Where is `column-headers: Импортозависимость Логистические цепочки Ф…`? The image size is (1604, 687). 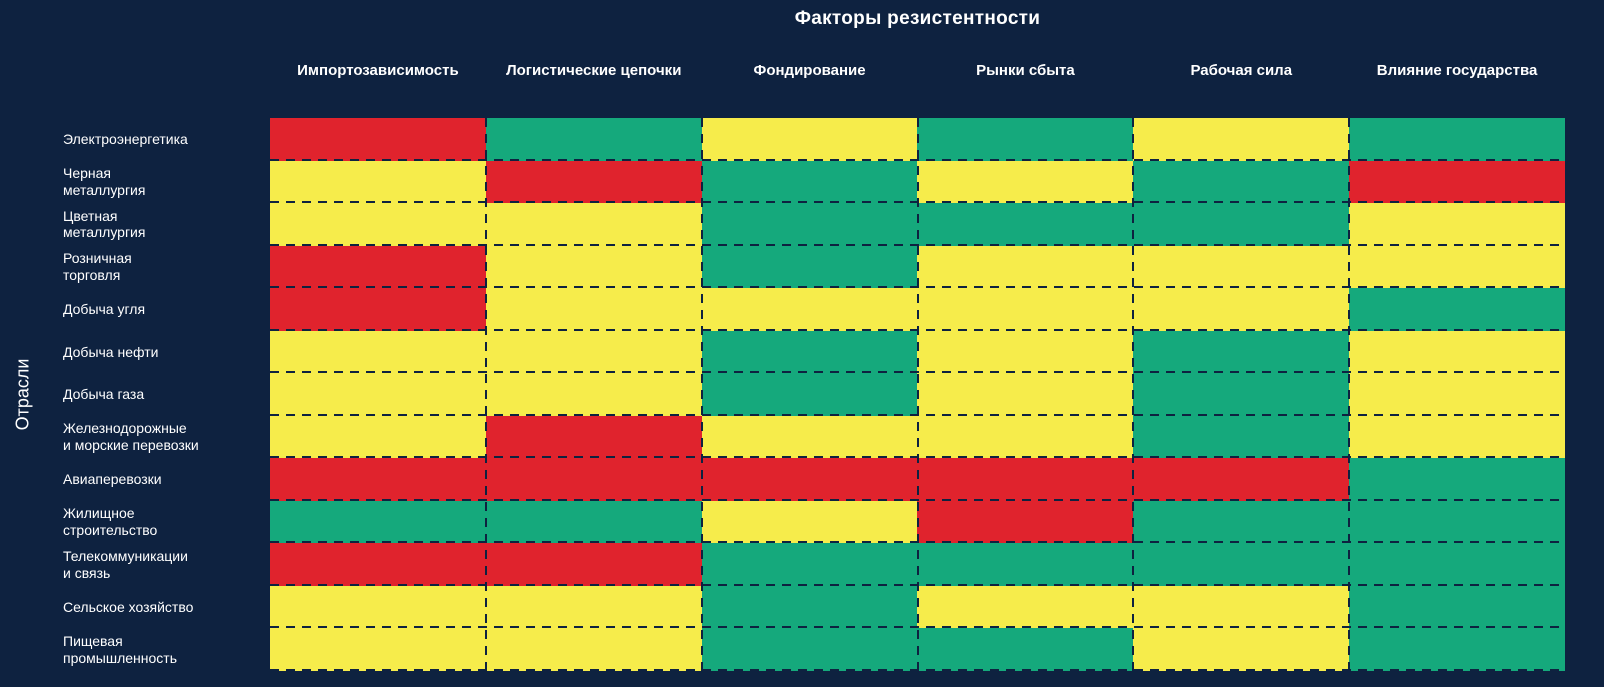 column-headers: Импортозависимость Логистические цепочки Ф… is located at coordinates (917, 70).